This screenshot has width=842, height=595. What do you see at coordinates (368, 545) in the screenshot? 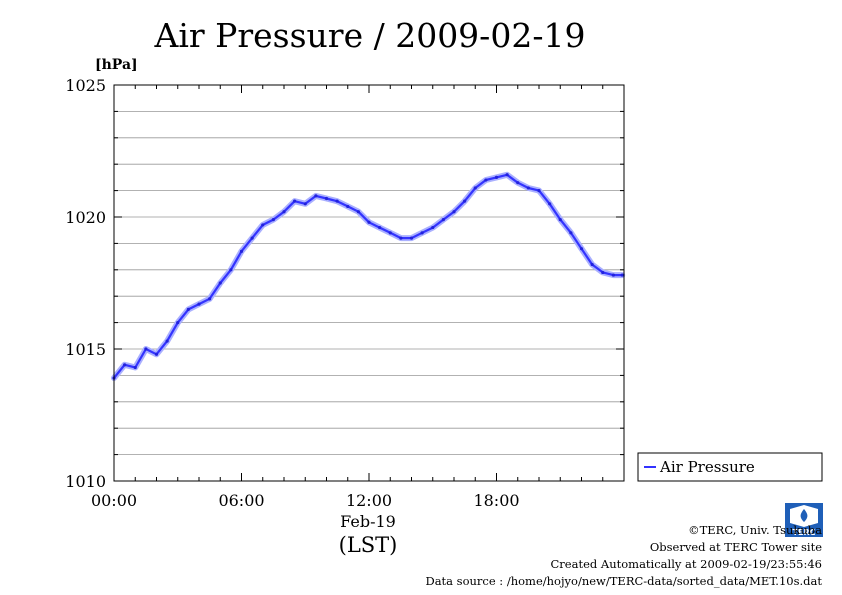
I see `x-axis-timezone-label: (LST)` at bounding box center [368, 545].